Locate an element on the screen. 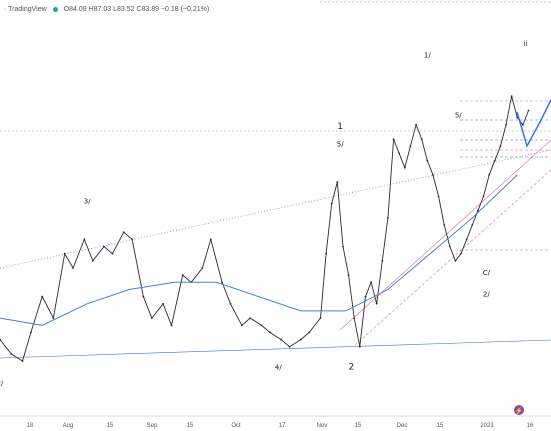 Image resolution: width=551 pixels, height=431 pixels. wave-label: C/ is located at coordinates (487, 273).